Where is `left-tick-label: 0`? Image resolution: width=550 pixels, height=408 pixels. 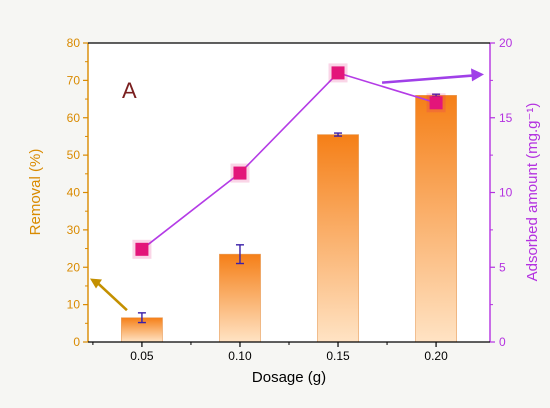
left-tick-label: 0 is located at coordinates (76, 342).